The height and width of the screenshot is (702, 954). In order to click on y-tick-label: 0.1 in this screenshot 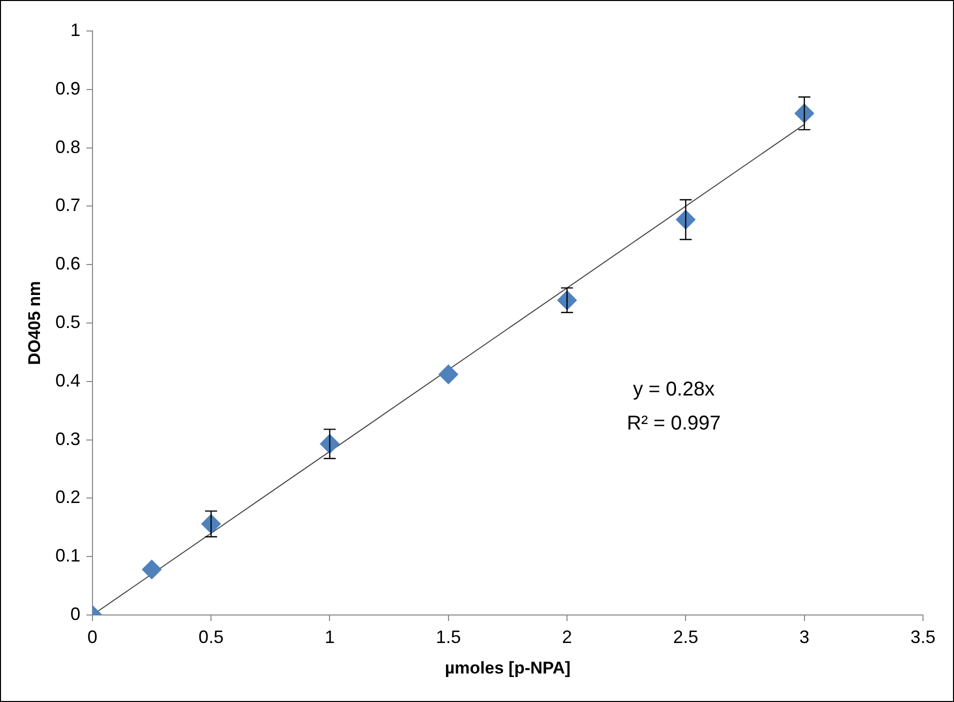, I will do `click(67, 556)`.